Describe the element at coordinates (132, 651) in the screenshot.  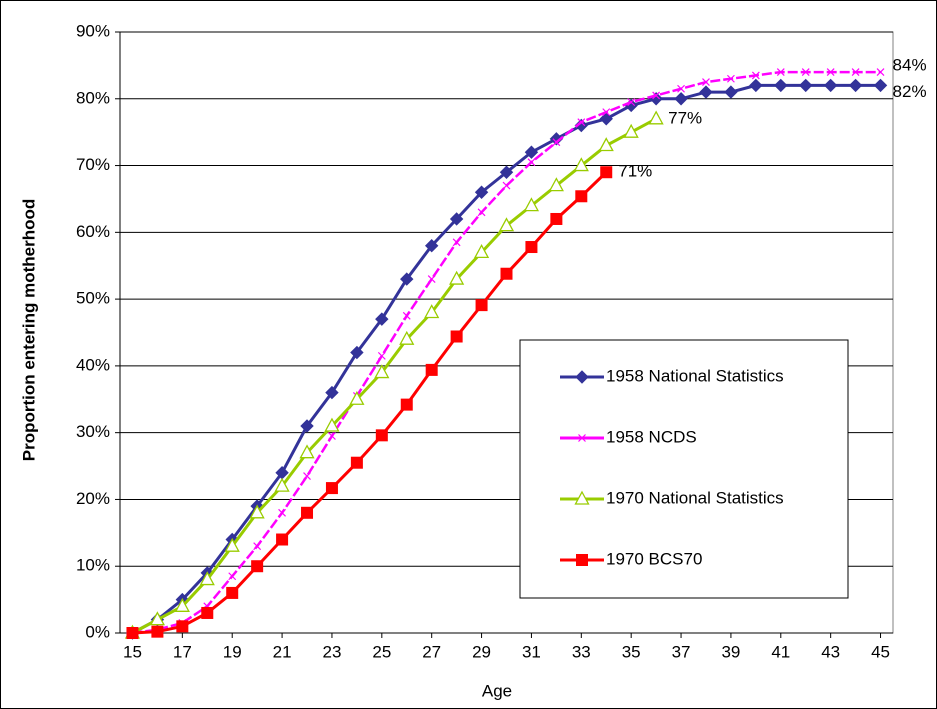
I see `x-tick-label: 15` at that location.